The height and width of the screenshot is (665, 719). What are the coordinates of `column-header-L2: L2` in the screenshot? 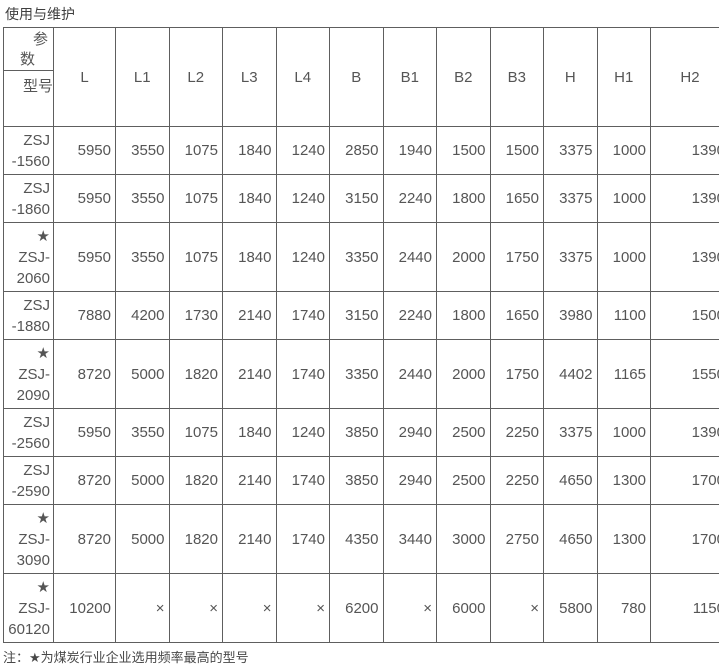 It's located at (196, 77).